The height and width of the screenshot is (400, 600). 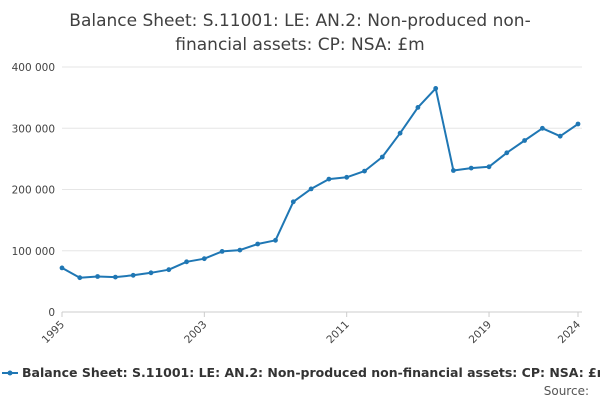 What do you see at coordinates (51, 313) in the screenshot?
I see `y-tick-label: 0` at bounding box center [51, 313].